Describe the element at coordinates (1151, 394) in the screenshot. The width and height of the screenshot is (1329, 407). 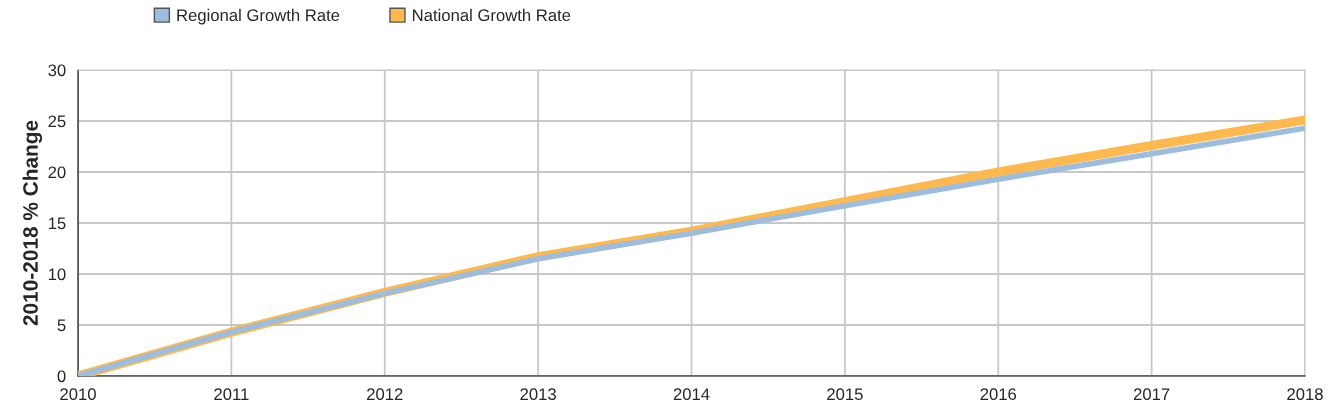
I see `x-tick-label: 2017` at that location.